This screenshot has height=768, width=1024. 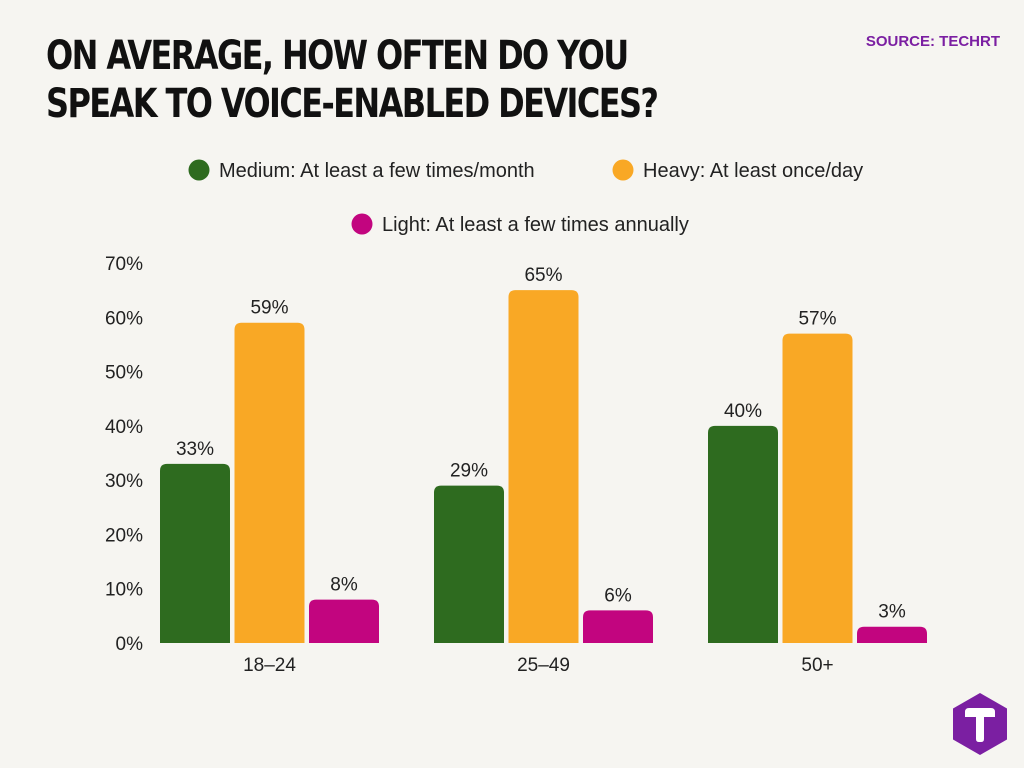 What do you see at coordinates (817, 665) in the screenshot?
I see `x-tick-label: 50+` at bounding box center [817, 665].